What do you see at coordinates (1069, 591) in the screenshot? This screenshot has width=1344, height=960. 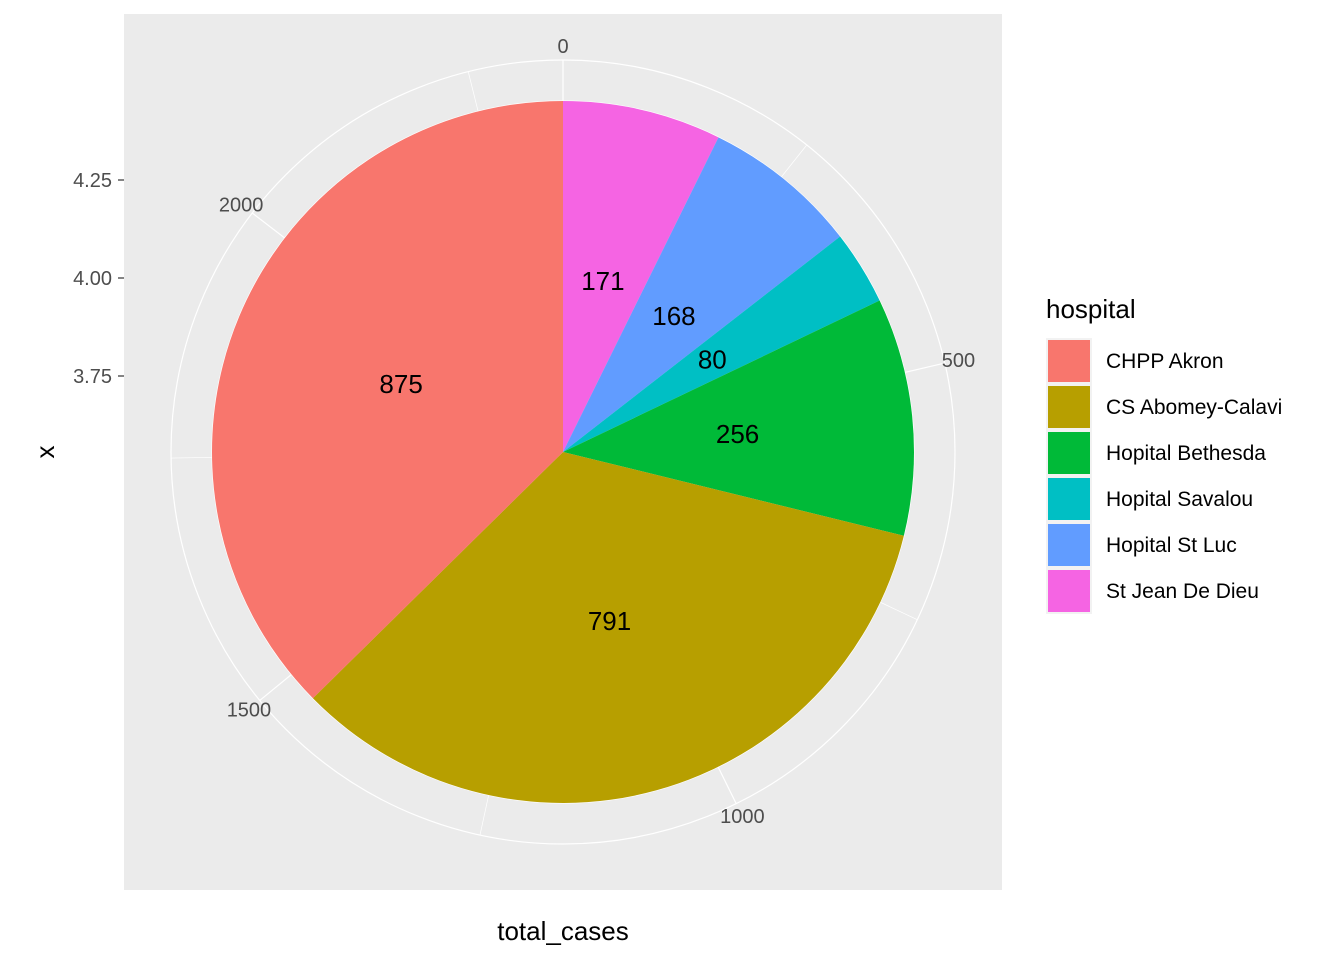 I see `legend-swatch-st-jean-de-dieu` at bounding box center [1069, 591].